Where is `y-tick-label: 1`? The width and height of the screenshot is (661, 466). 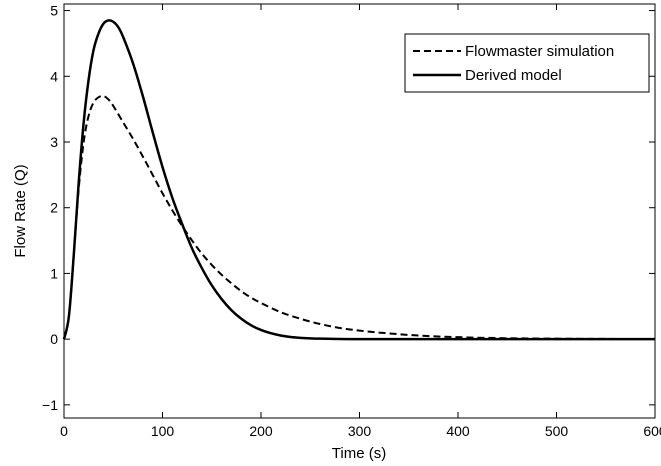 y-tick-label: 1 is located at coordinates (54, 273).